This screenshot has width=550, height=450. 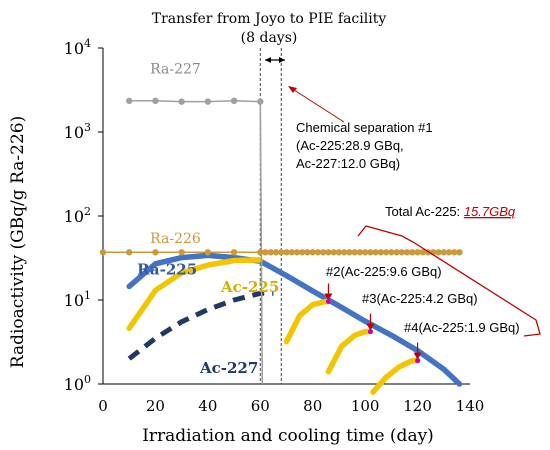 I want to click on separation-2-label: #2(Ac-225:9.6 GBq), so click(x=384, y=271).